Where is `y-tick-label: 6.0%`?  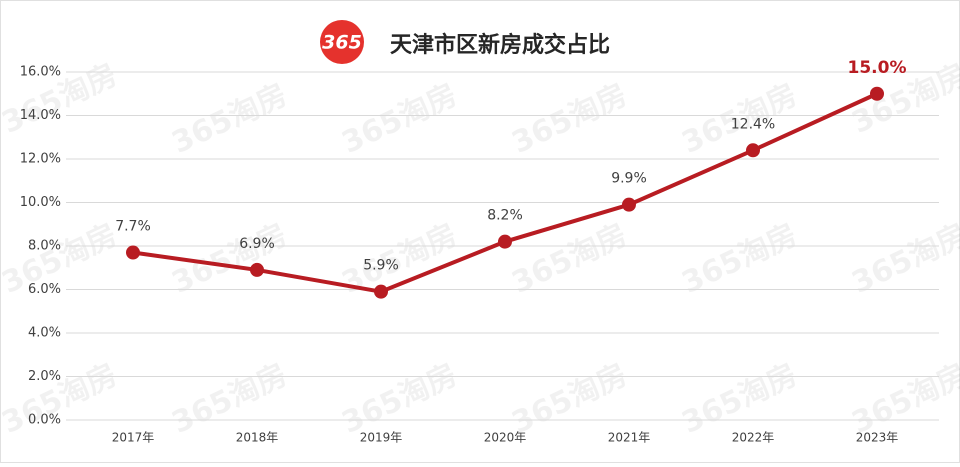 y-tick-label: 6.0% is located at coordinates (44, 289).